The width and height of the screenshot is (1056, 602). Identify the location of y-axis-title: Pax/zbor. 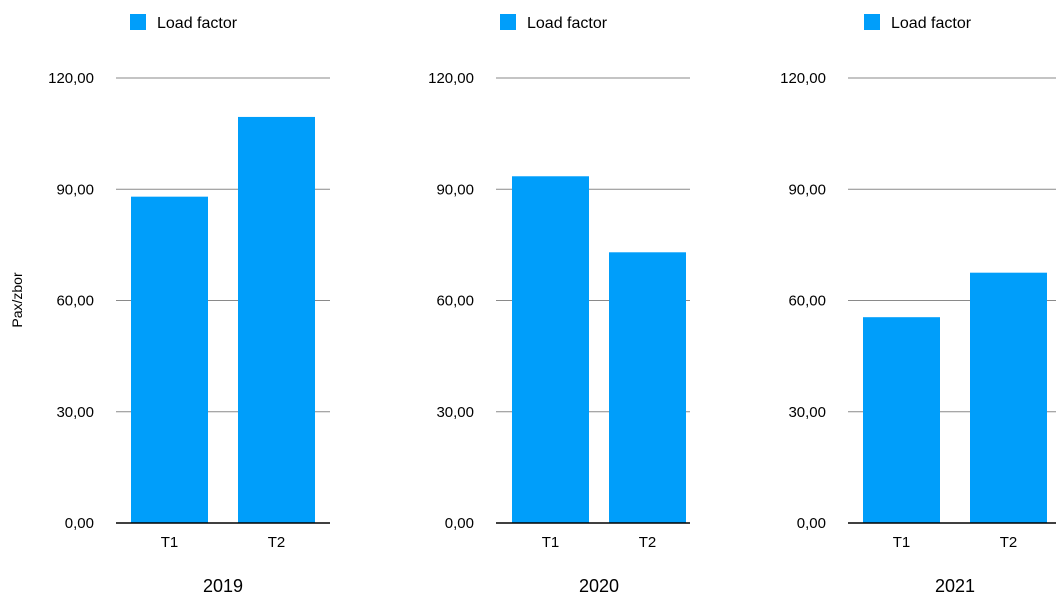
(17, 300).